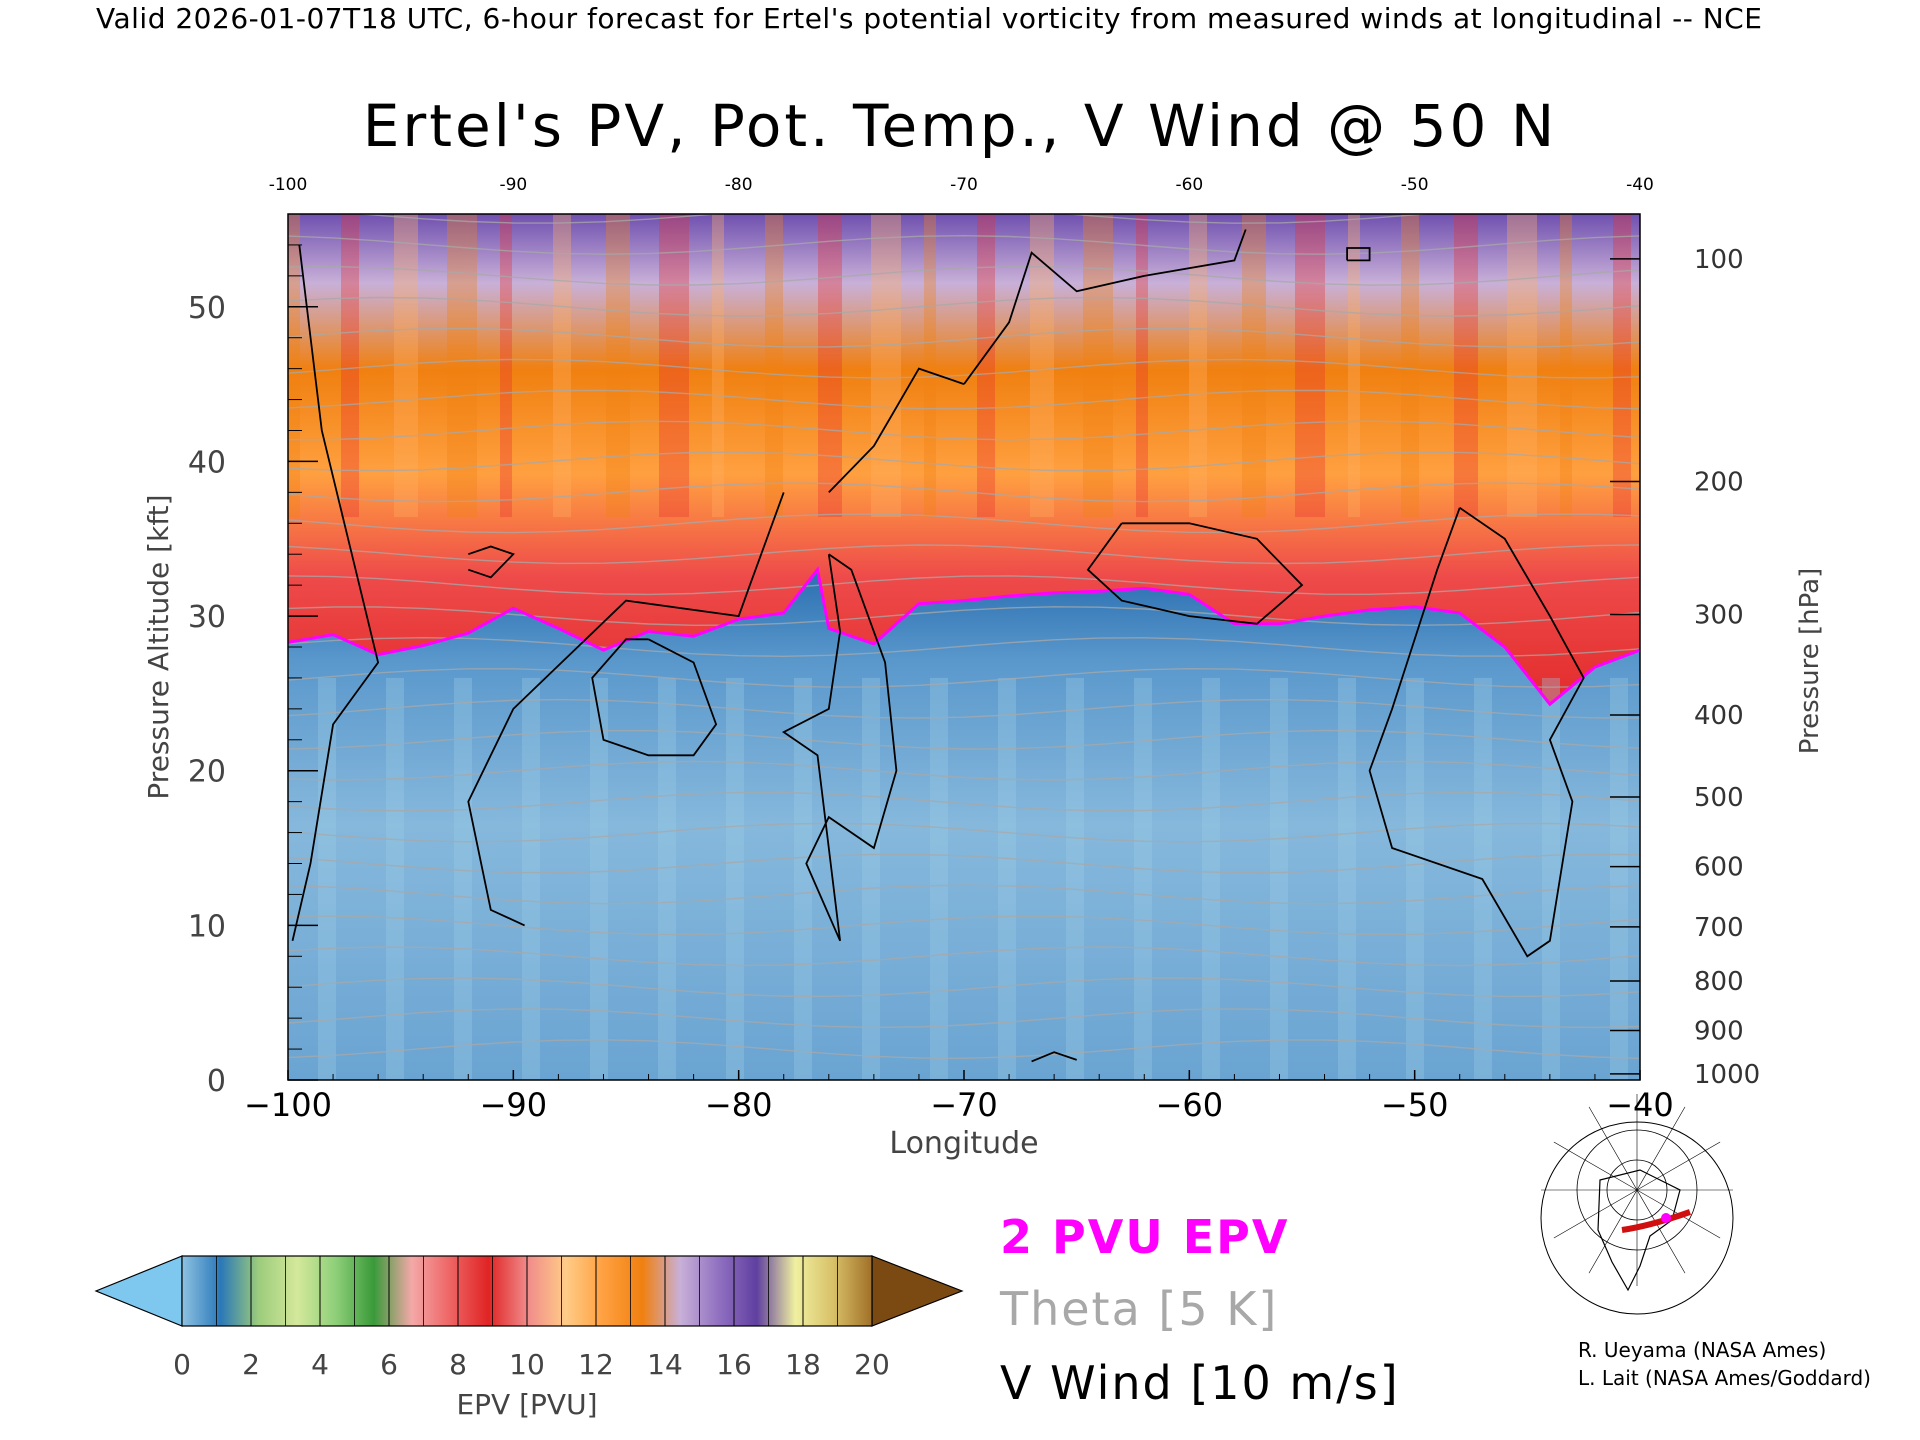 The width and height of the screenshot is (1920, 1440). What do you see at coordinates (1145, 1237) in the screenshot?
I see `legend-pv2-label: 2 PVU EPV` at bounding box center [1145, 1237].